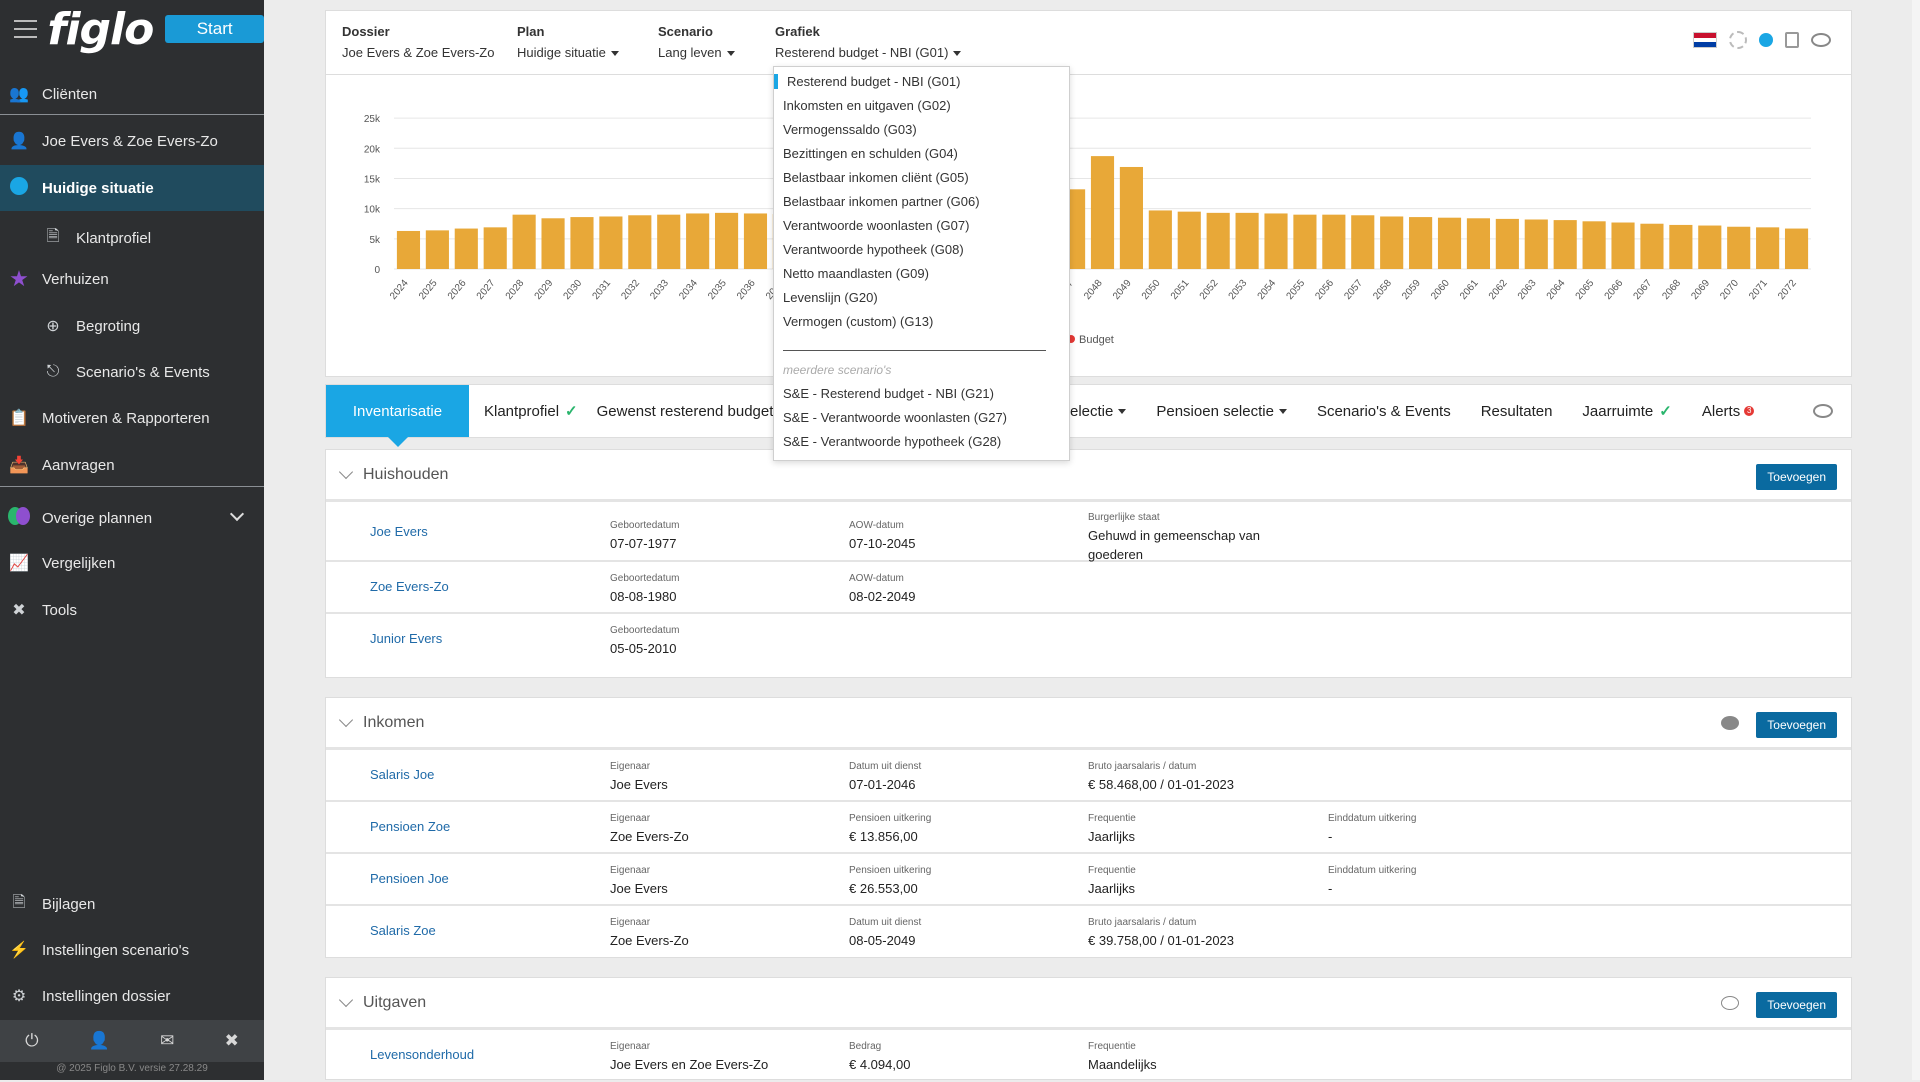 Image resolution: width=1920 pixels, height=1082 pixels. What do you see at coordinates (132, 563) in the screenshot?
I see `sidebar-item-vergelijken: 📈 Vergelijken` at bounding box center [132, 563].